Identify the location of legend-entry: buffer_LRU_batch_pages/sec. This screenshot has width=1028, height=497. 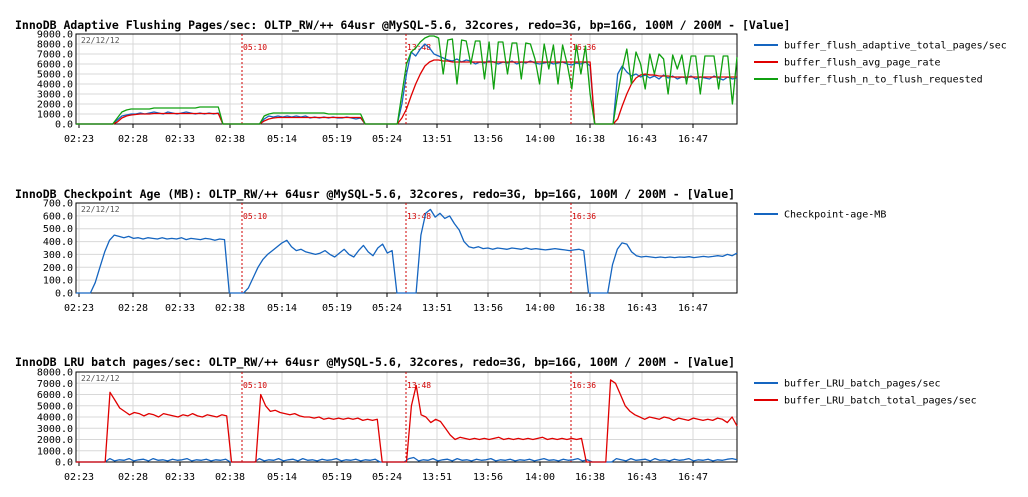
(862, 384).